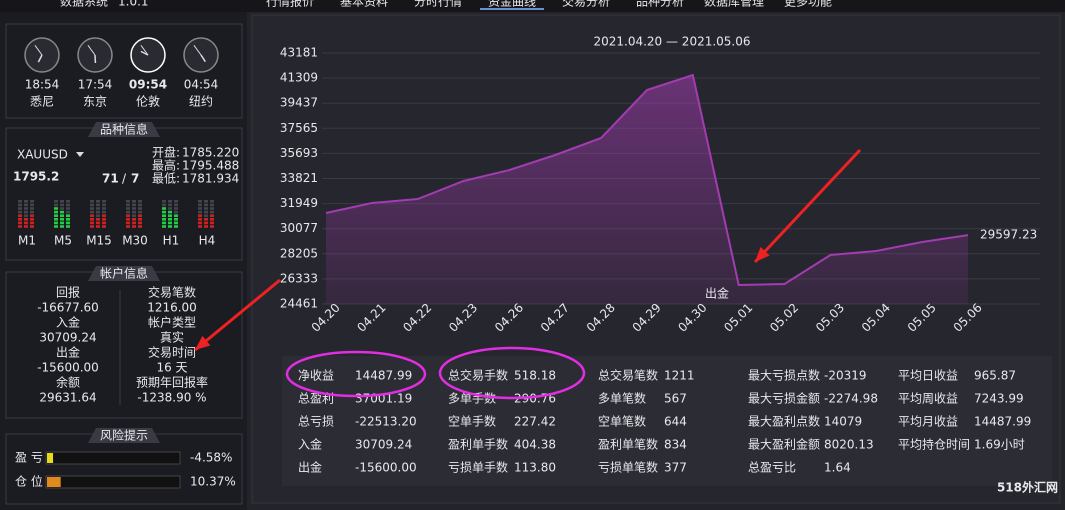  I want to click on stat-label: 总亏损, so click(316, 422).